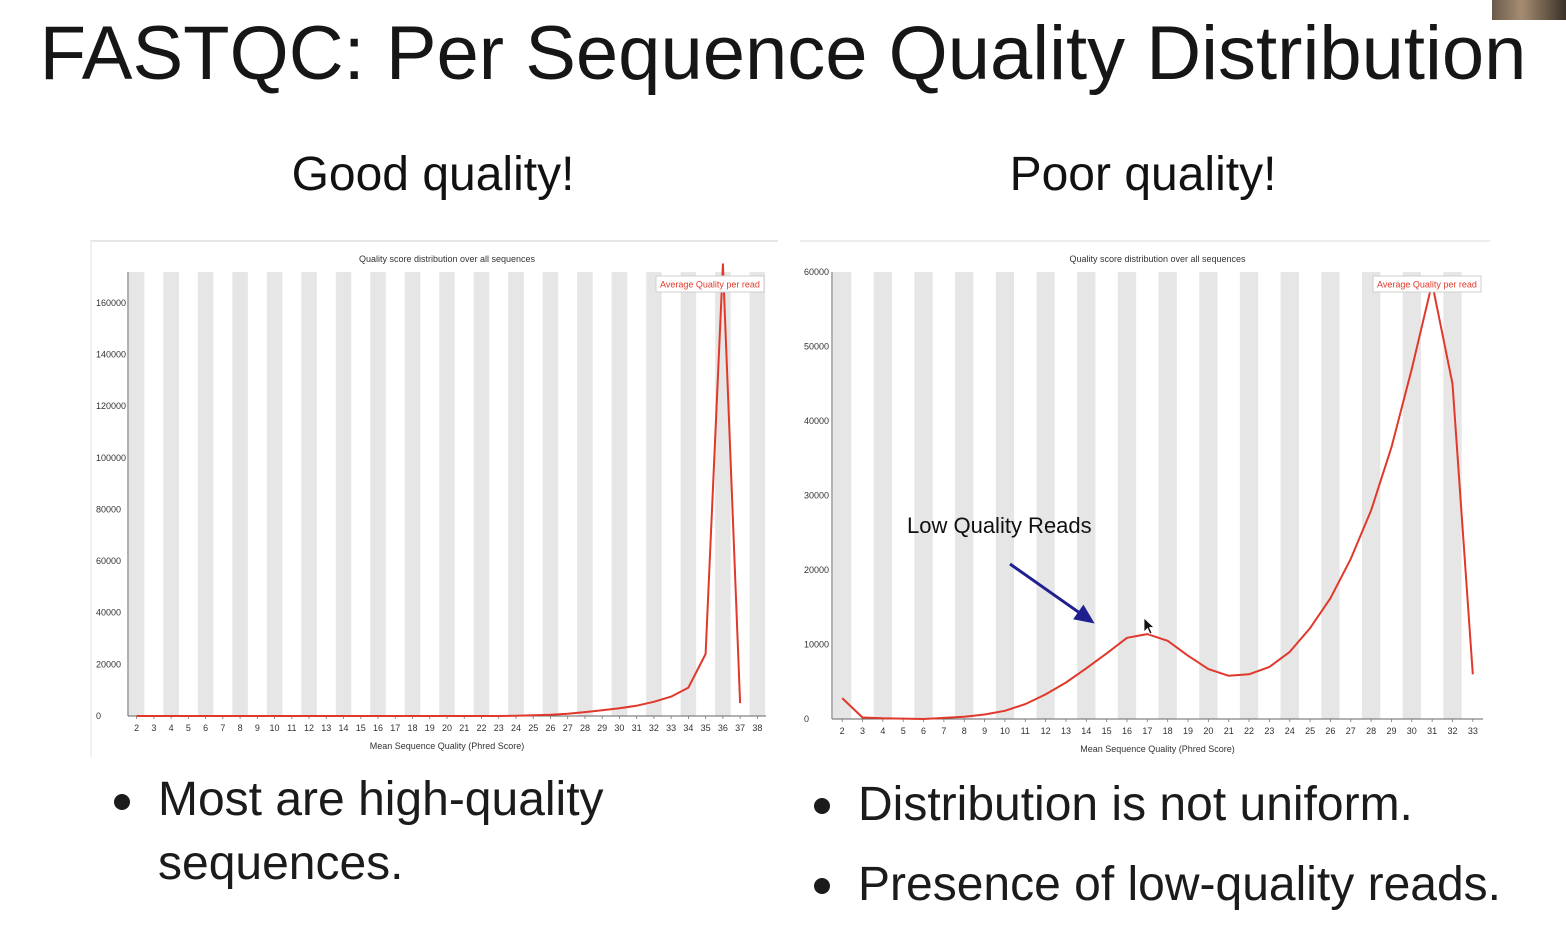 Image resolution: width=1566 pixels, height=948 pixels. I want to click on left-panel-heading: Good quality!, so click(433, 174).